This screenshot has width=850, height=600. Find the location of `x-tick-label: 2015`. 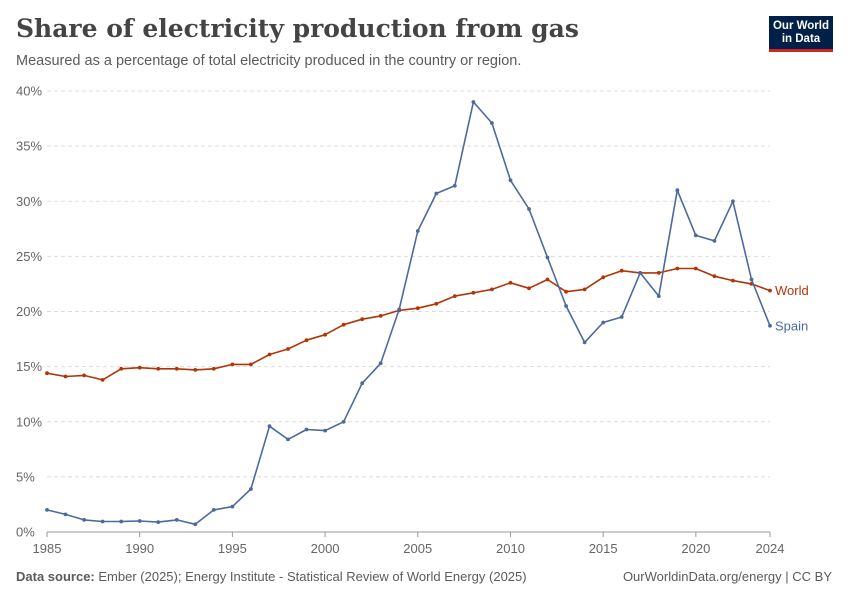

x-tick-label: 2015 is located at coordinates (603, 548).